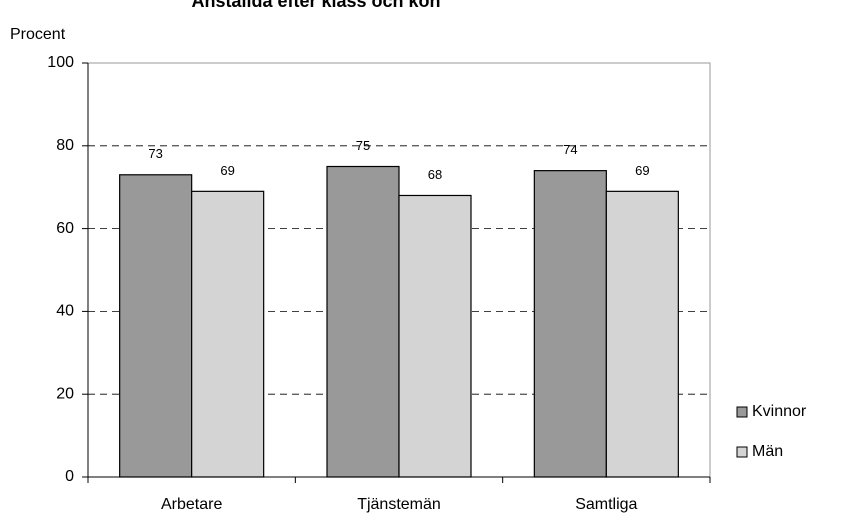 Image resolution: width=849 pixels, height=517 pixels. I want to click on legend-label: Män, so click(767, 451).